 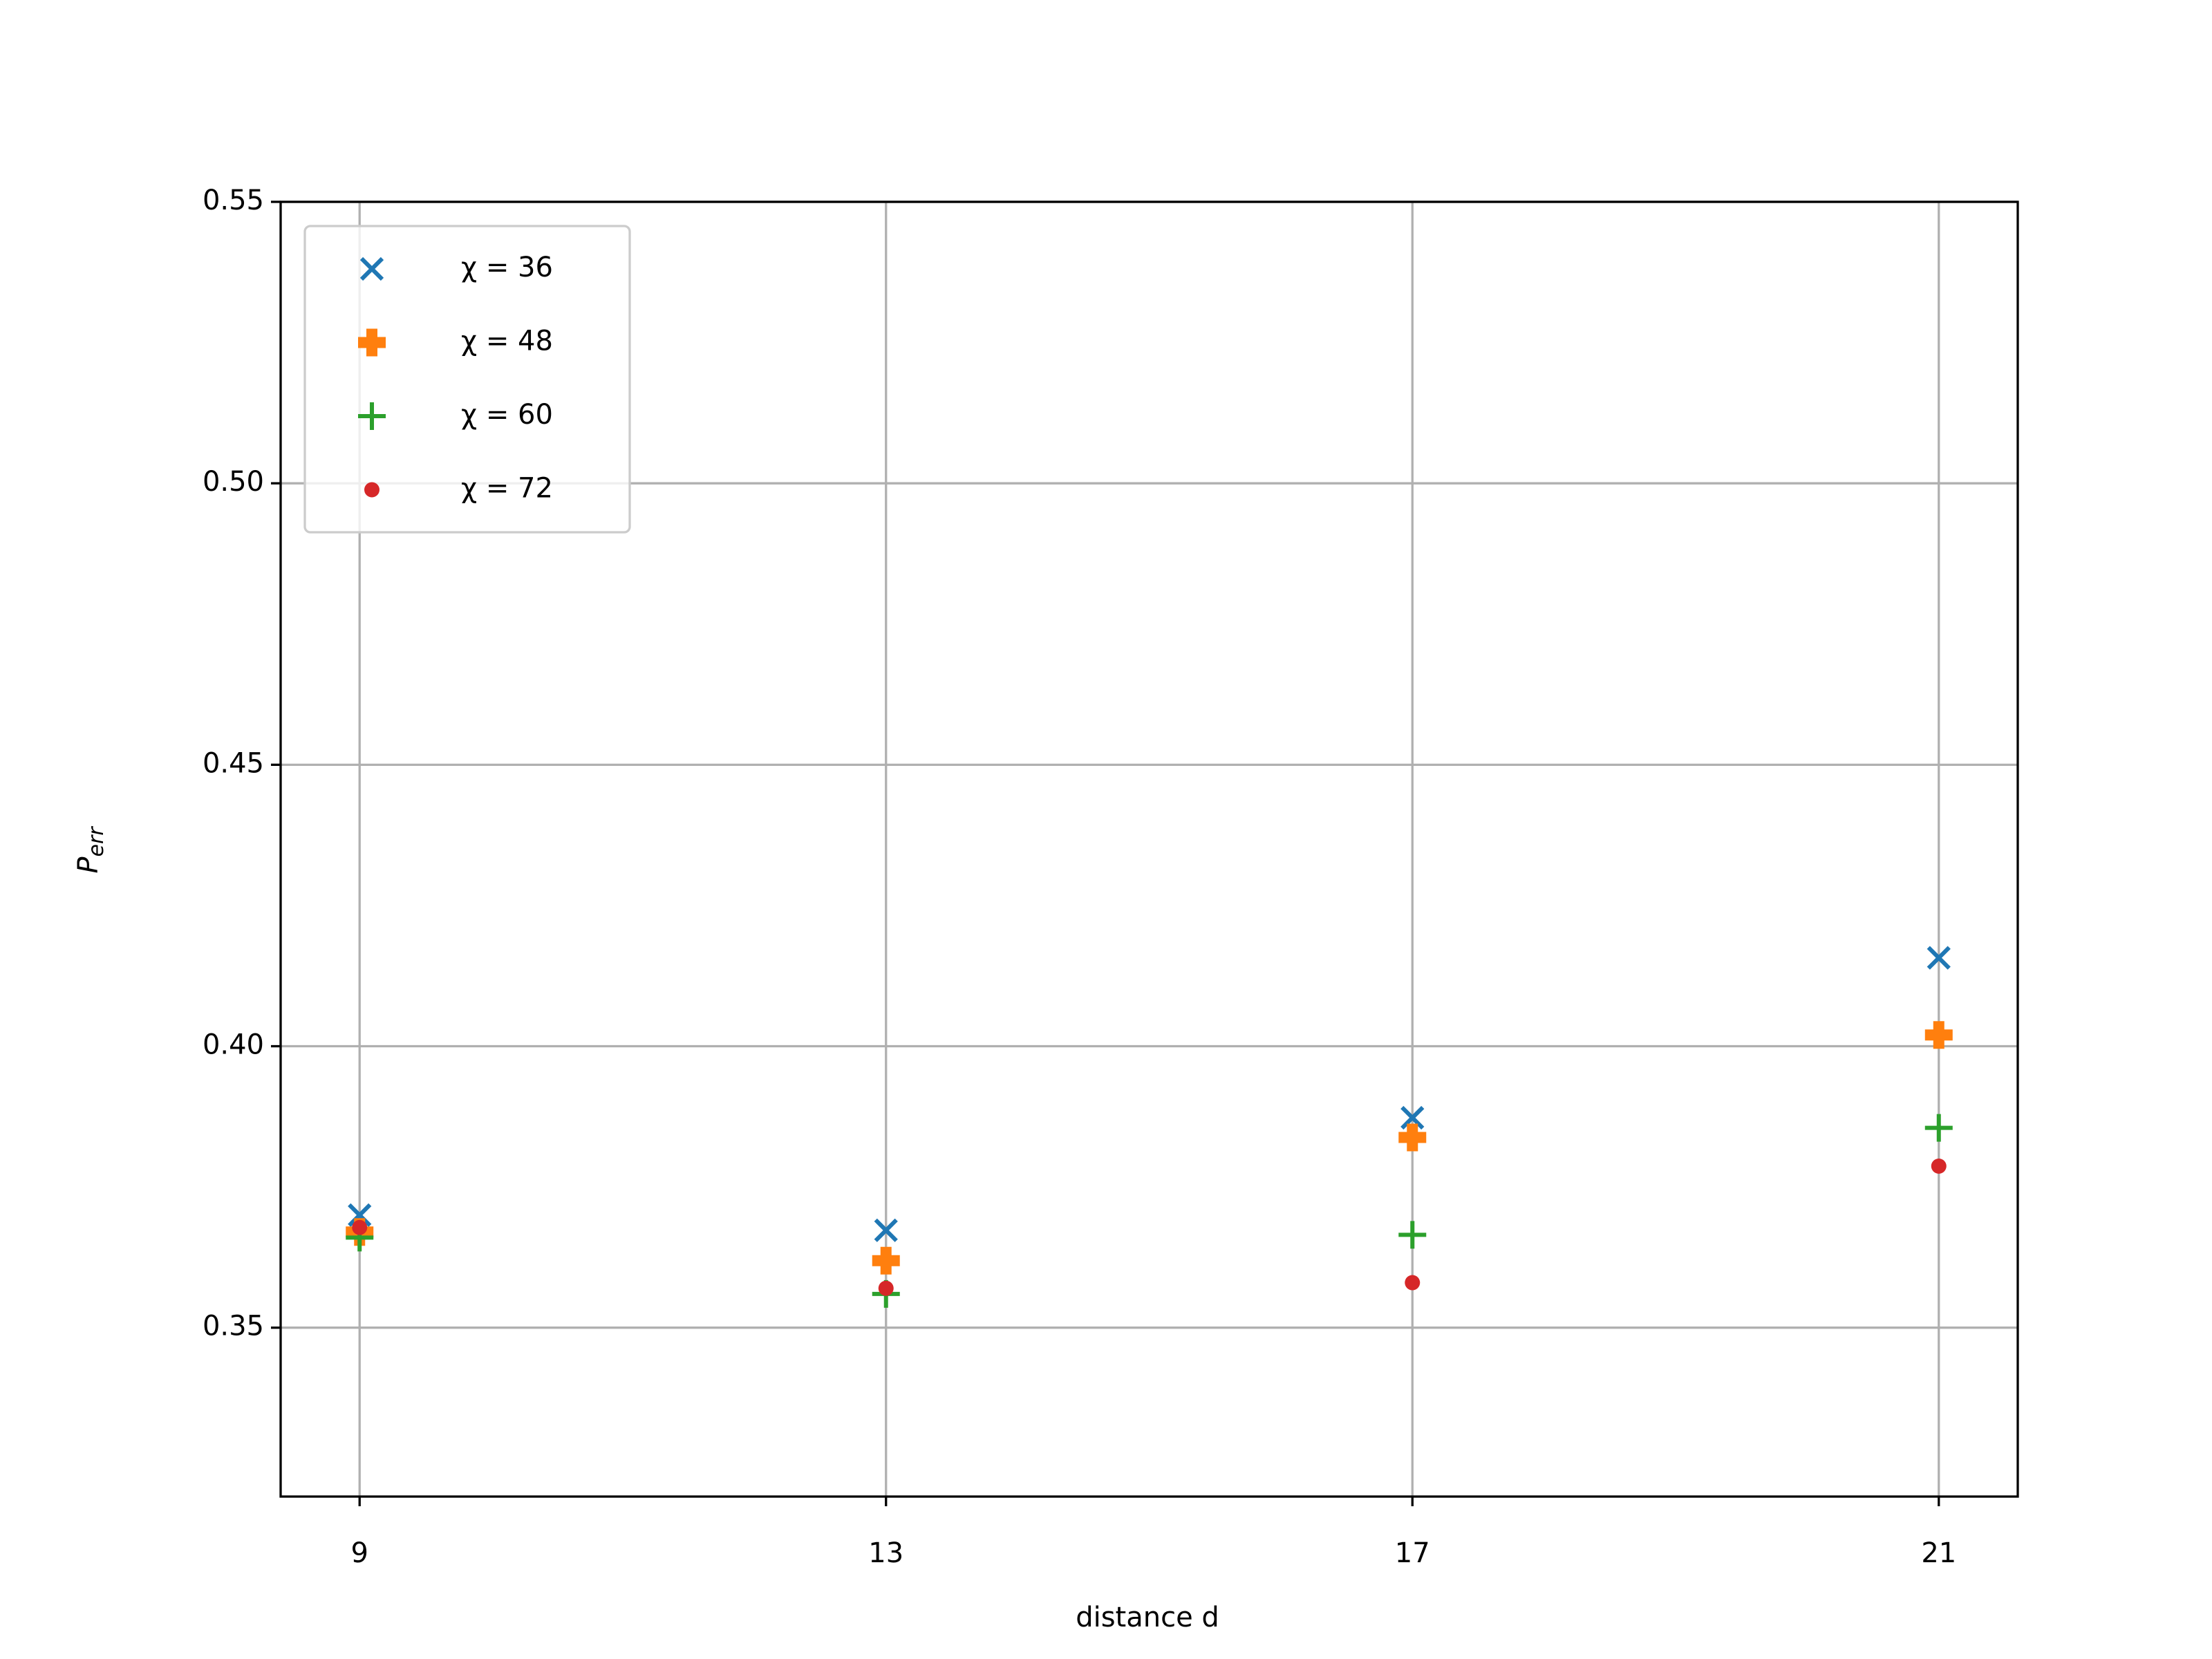 I want to click on y-tick-label: 0.50, so click(x=233, y=482).